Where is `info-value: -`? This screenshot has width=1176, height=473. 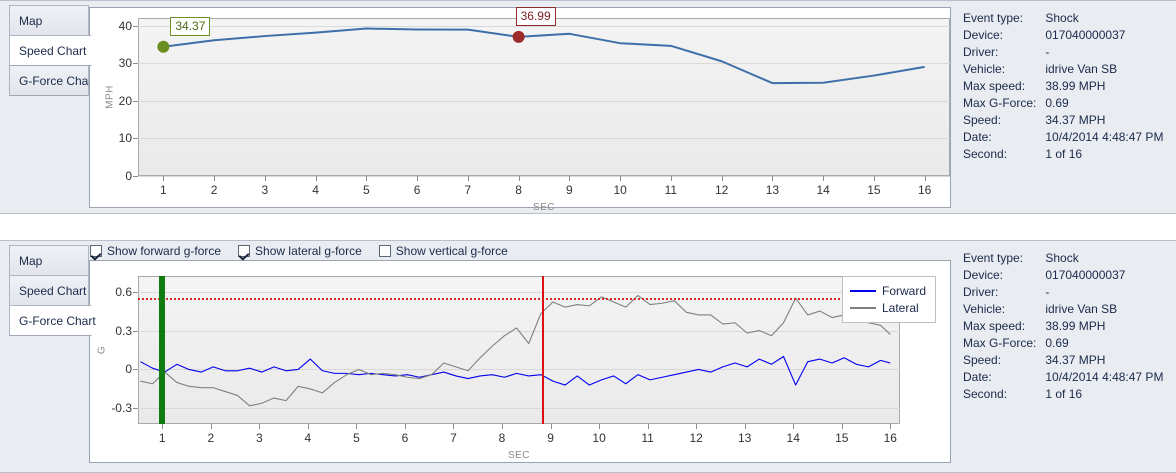 info-value: - is located at coordinates (1047, 52).